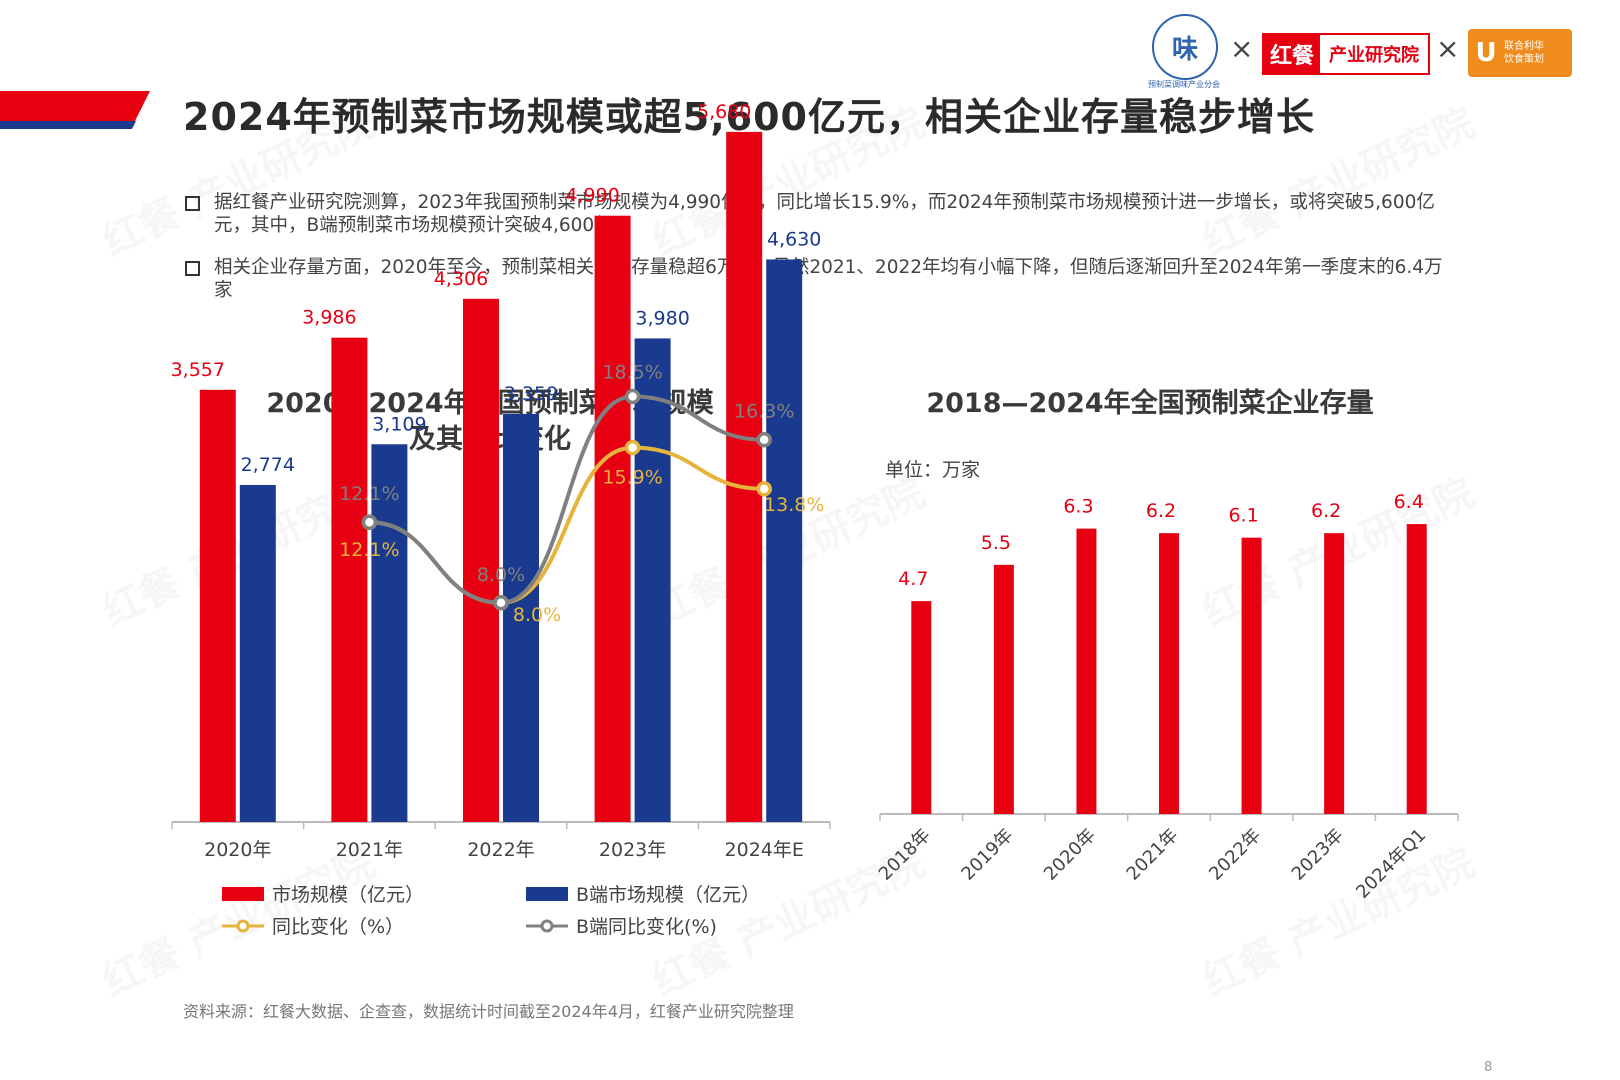 The width and height of the screenshot is (1620, 1080). What do you see at coordinates (1374, 55) in the screenshot?
I see `hongcan-text: 产业研究院` at bounding box center [1374, 55].